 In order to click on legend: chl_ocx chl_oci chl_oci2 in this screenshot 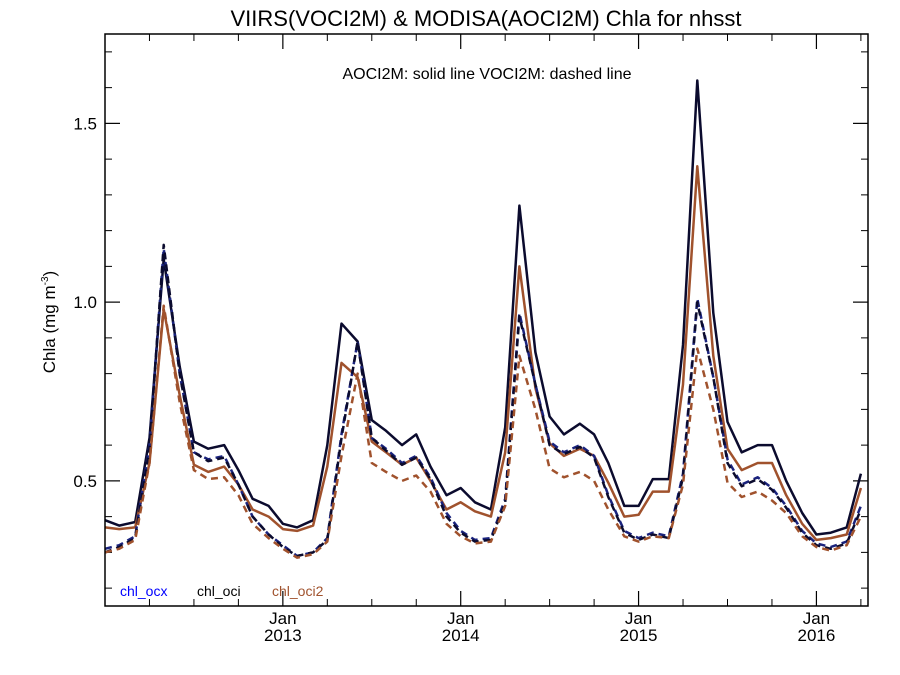, I will do `click(222, 591)`.